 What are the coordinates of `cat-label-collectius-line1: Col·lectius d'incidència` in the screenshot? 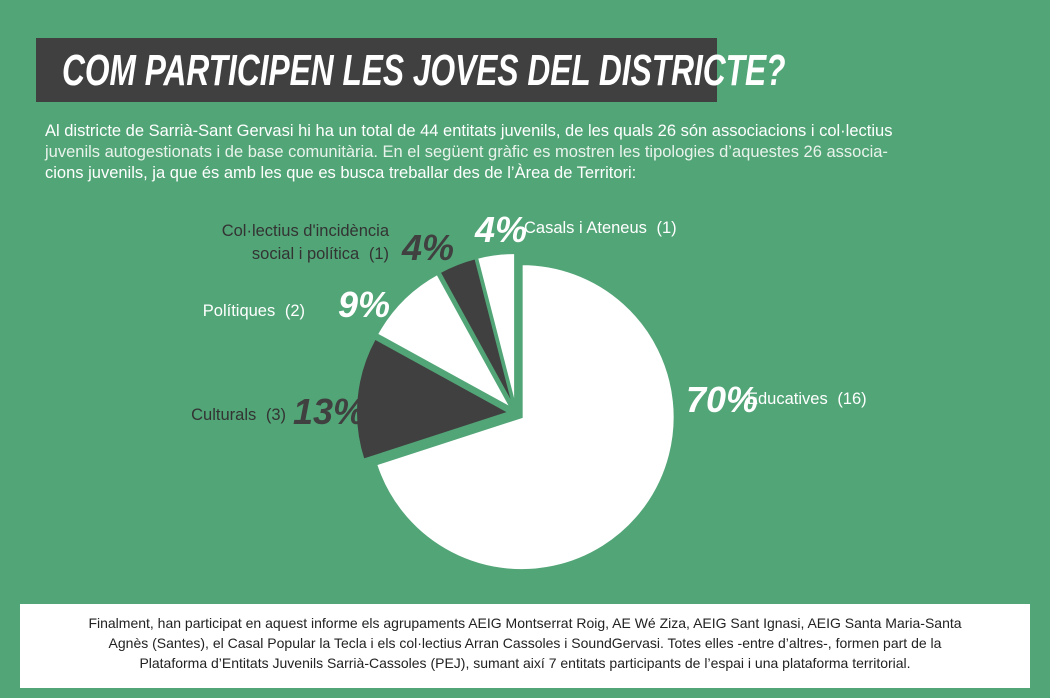 It's located at (306, 231).